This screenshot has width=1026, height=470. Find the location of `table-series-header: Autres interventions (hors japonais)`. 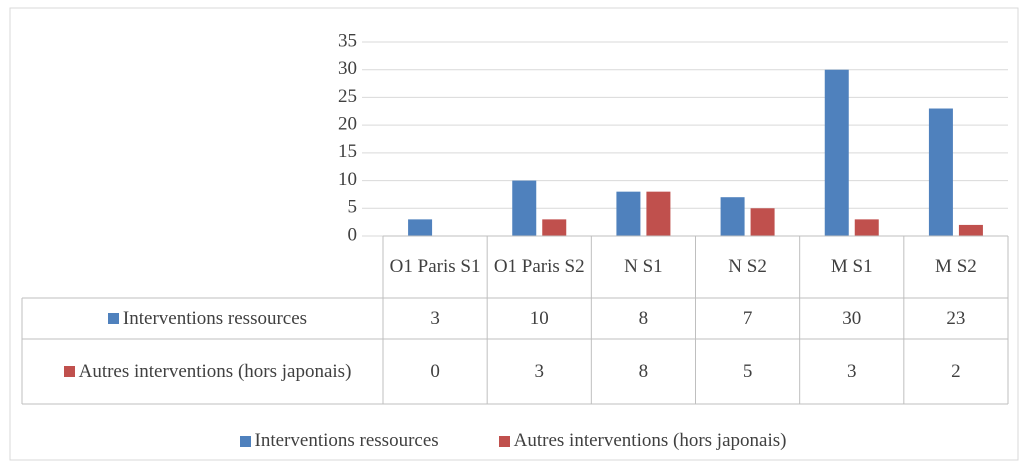

table-series-header: Autres interventions (hors japonais) is located at coordinates (202, 371).